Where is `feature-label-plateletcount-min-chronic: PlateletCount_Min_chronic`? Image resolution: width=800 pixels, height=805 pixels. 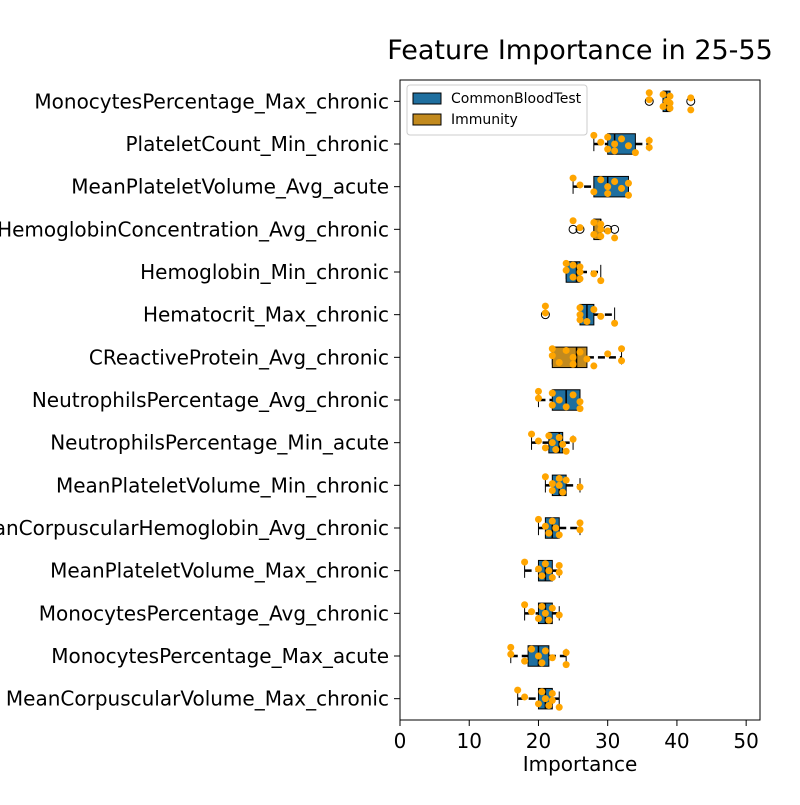 feature-label-plateletcount-min-chronic: PlateletCount_Min_chronic is located at coordinates (257, 144).